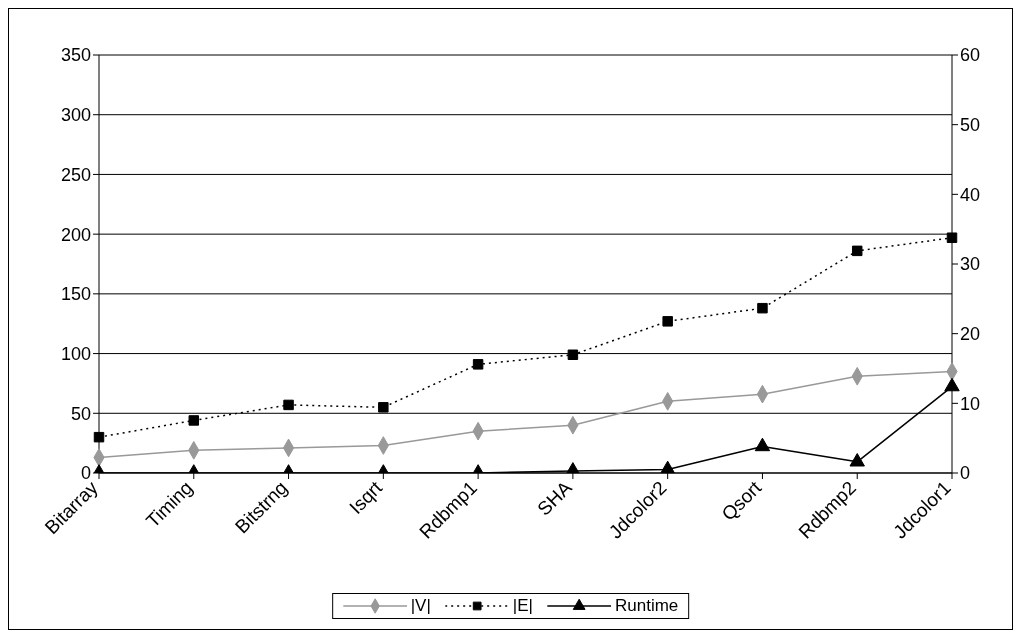 This screenshot has height=638, width=1021. What do you see at coordinates (965, 473) in the screenshot?
I see `y2-tick-label: 0` at bounding box center [965, 473].